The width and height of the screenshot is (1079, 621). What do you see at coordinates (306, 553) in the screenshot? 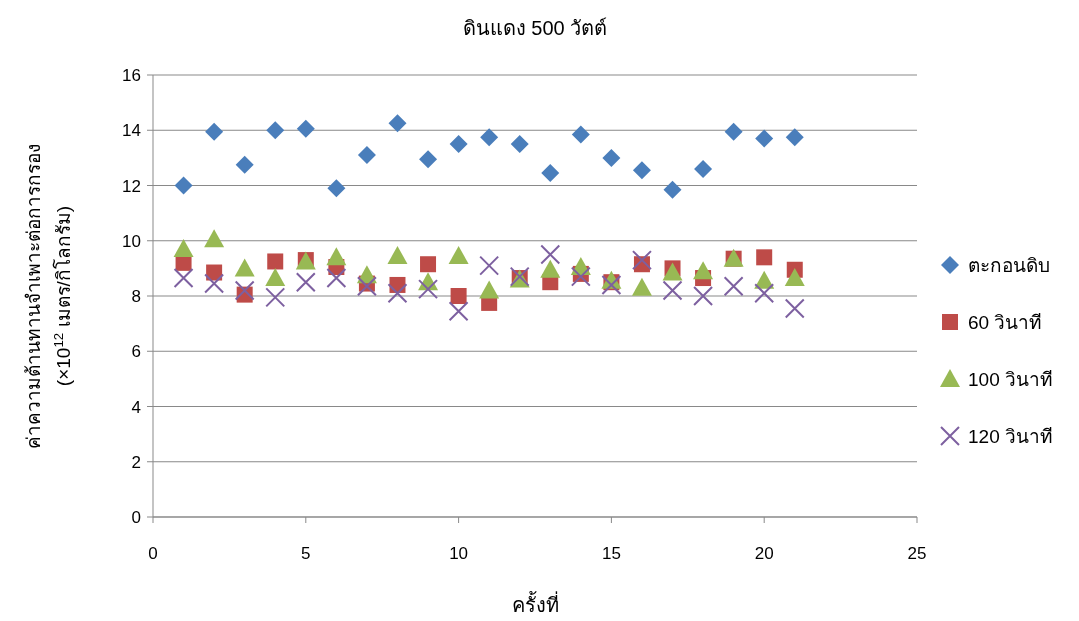
I see `x-tick-label: 5` at bounding box center [306, 553].